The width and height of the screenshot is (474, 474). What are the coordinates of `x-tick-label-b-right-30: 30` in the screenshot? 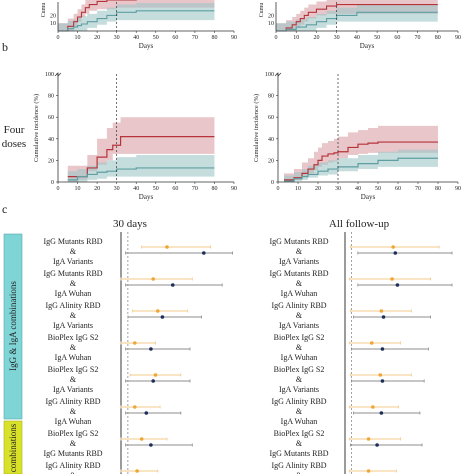 It's located at (338, 189).